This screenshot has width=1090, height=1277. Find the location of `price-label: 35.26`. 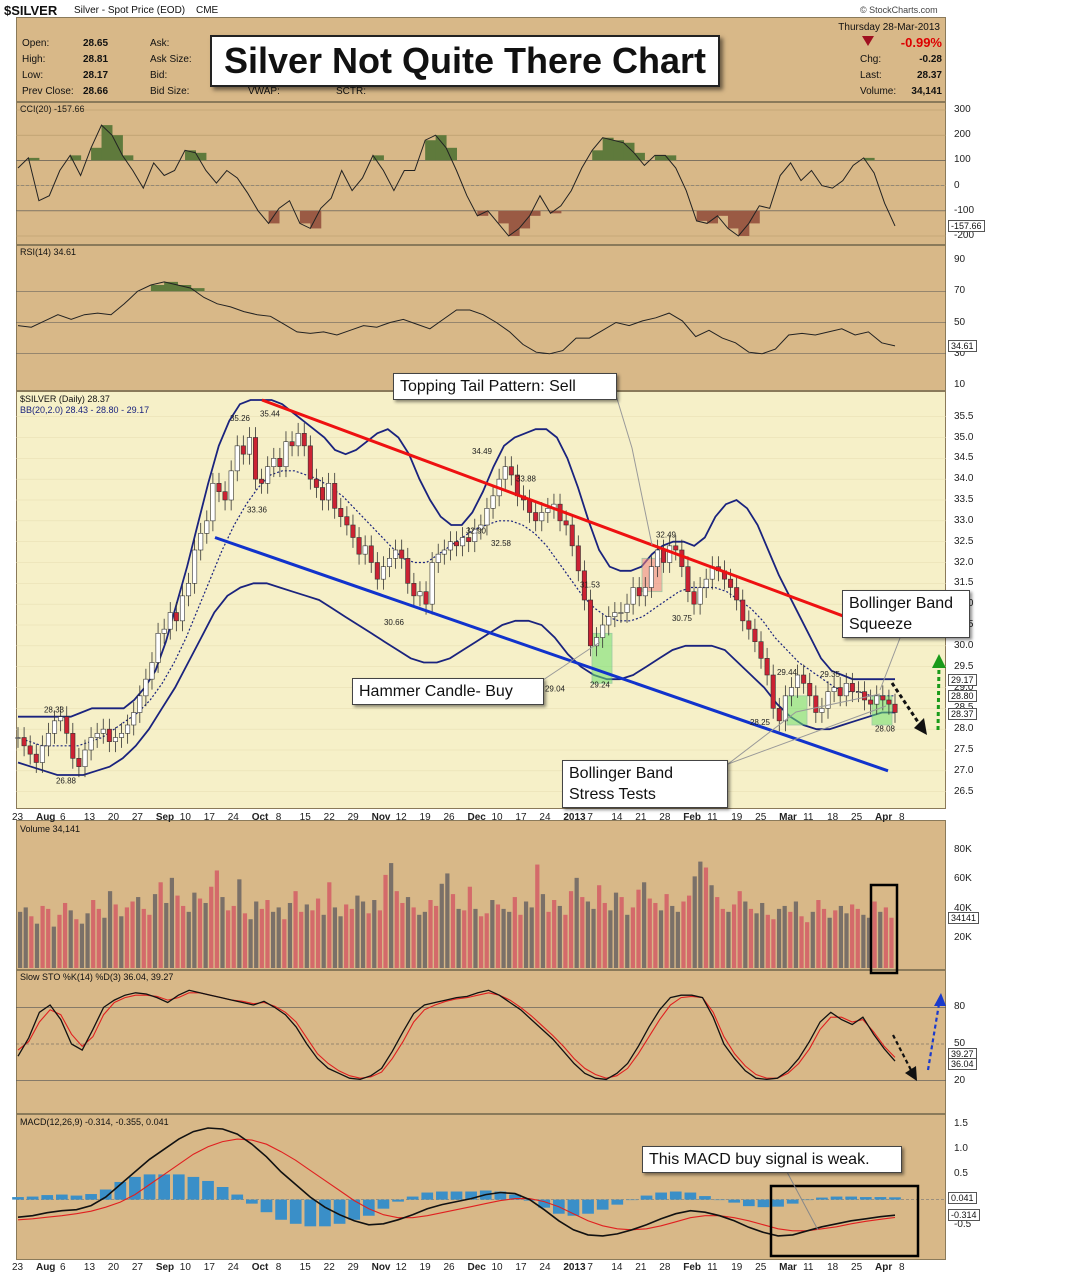

price-label: 35.26 is located at coordinates (240, 418).